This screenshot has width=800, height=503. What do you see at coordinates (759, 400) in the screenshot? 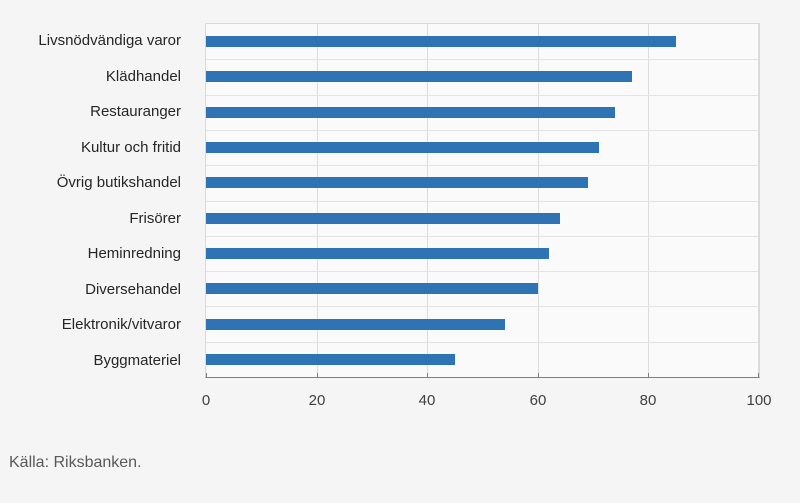
I see `x-axis-tick-label: 100` at bounding box center [759, 400].